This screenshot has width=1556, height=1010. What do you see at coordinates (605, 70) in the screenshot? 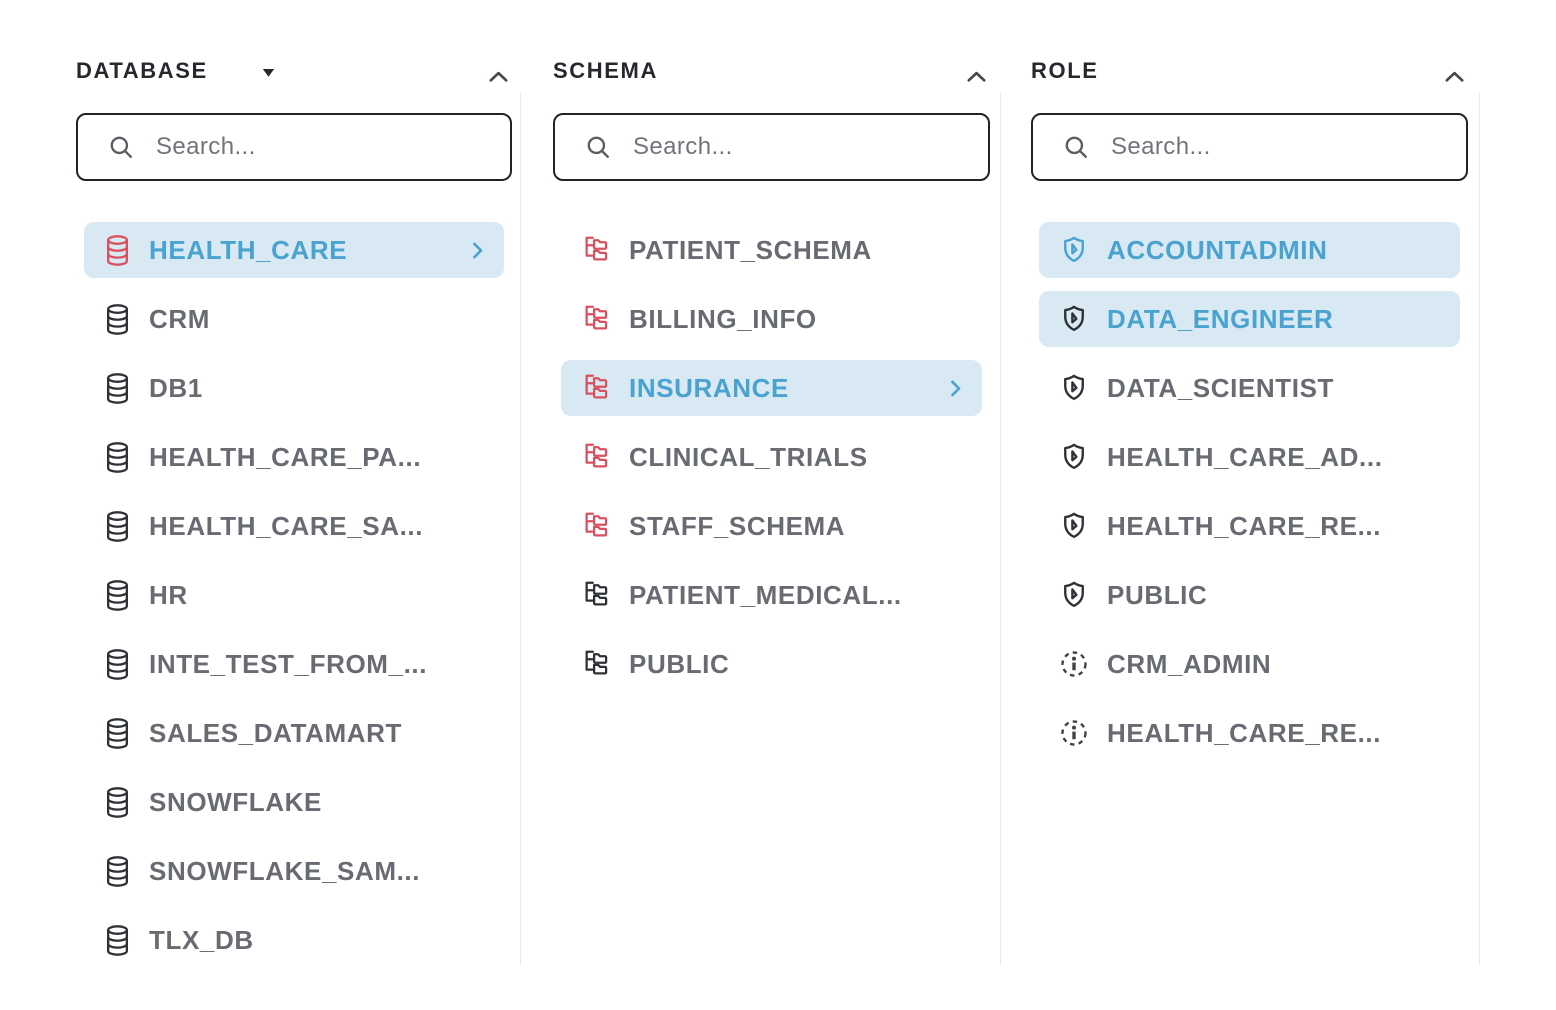
I see `schema-panel-title: SCHEMA` at bounding box center [605, 70].